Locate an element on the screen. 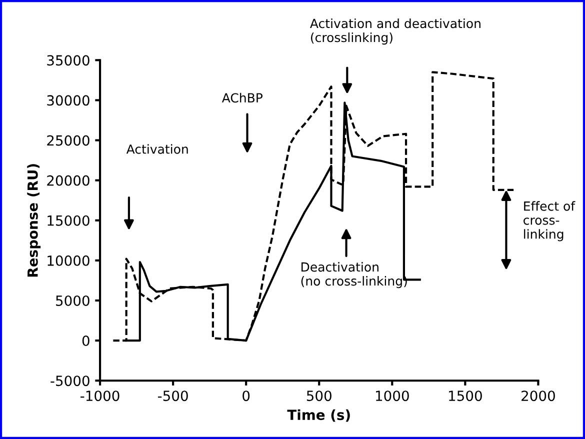 The width and height of the screenshot is (585, 439). x-tick-label: 0 is located at coordinates (246, 396).